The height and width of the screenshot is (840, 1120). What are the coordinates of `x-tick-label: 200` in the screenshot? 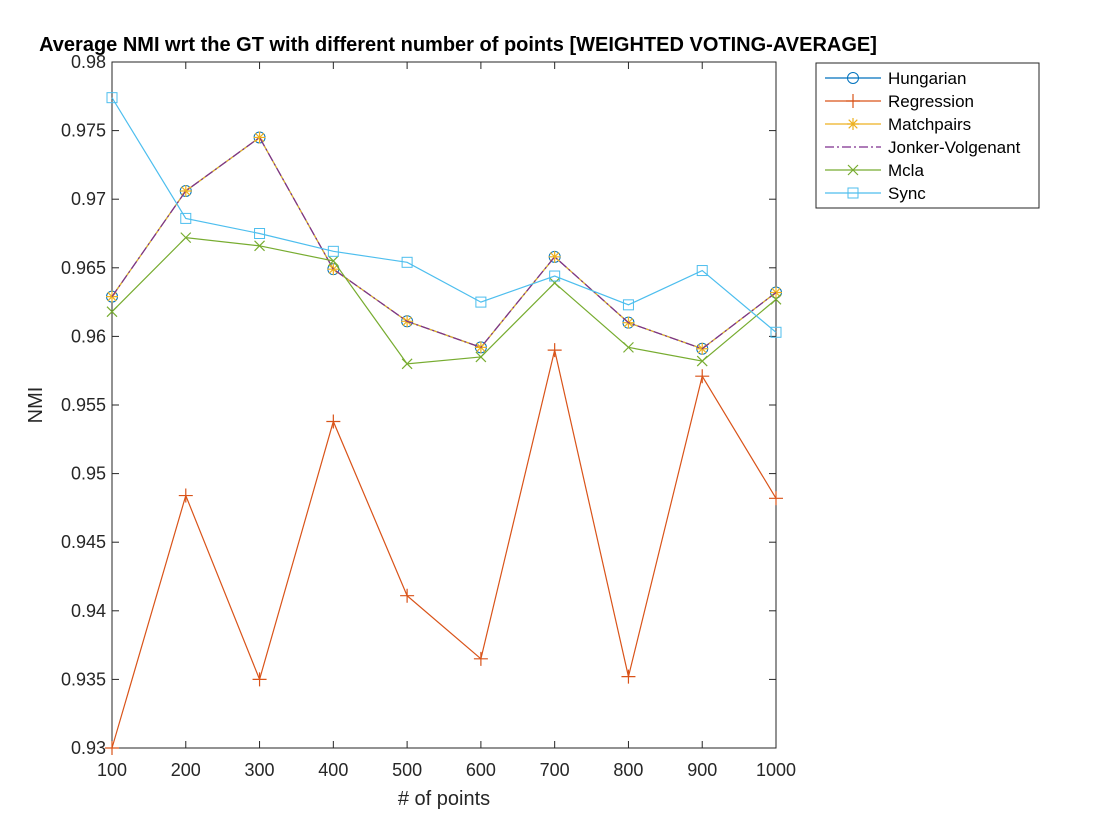 It's located at (186, 770).